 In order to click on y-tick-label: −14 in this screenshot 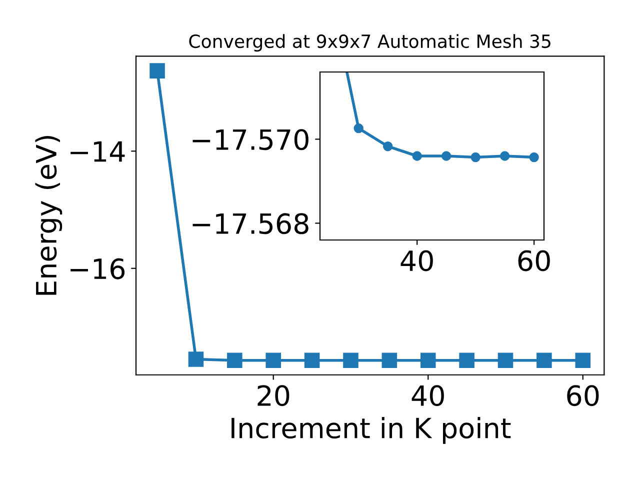, I will do `click(97, 151)`.